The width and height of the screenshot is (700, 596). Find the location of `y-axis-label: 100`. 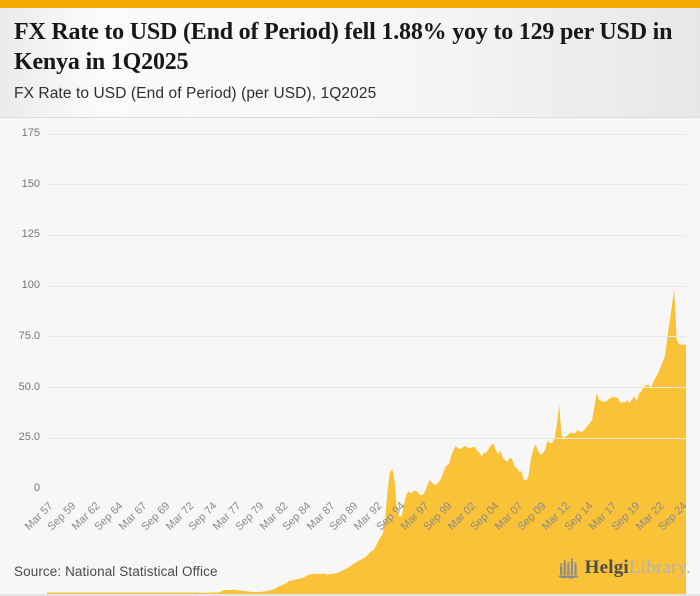

y-axis-label: 100 is located at coordinates (30, 285).